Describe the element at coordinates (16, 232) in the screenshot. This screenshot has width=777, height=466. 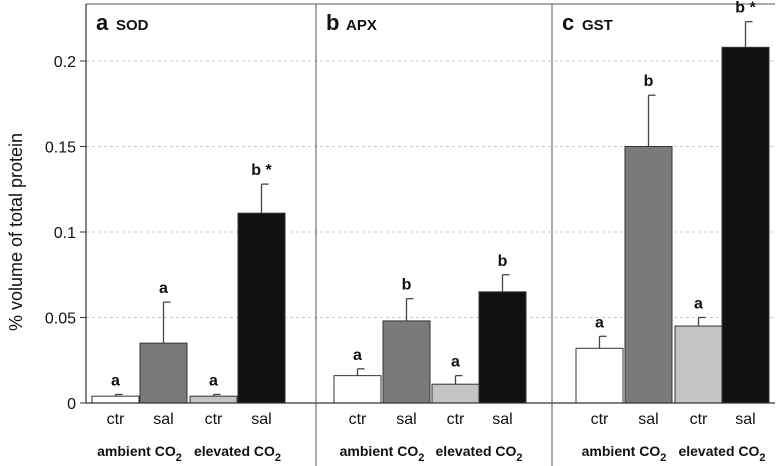
I see `y-axis-label: % volume of total protein` at that location.